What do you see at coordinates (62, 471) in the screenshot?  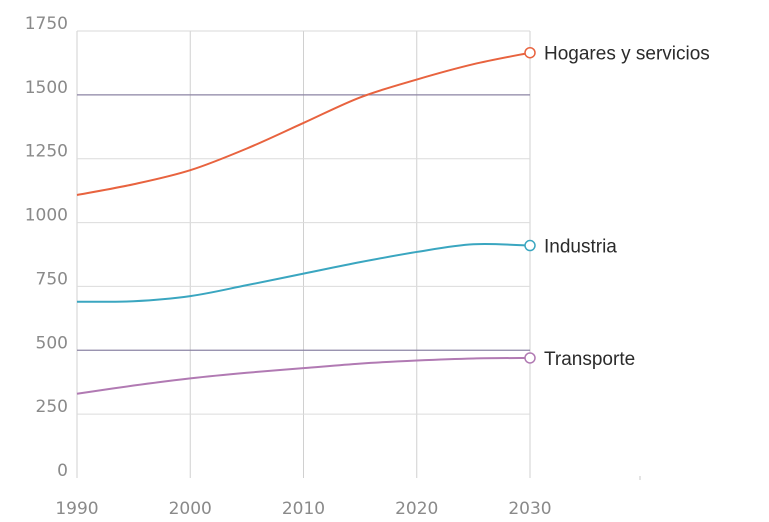 I see `y-tick-label: 0` at bounding box center [62, 471].